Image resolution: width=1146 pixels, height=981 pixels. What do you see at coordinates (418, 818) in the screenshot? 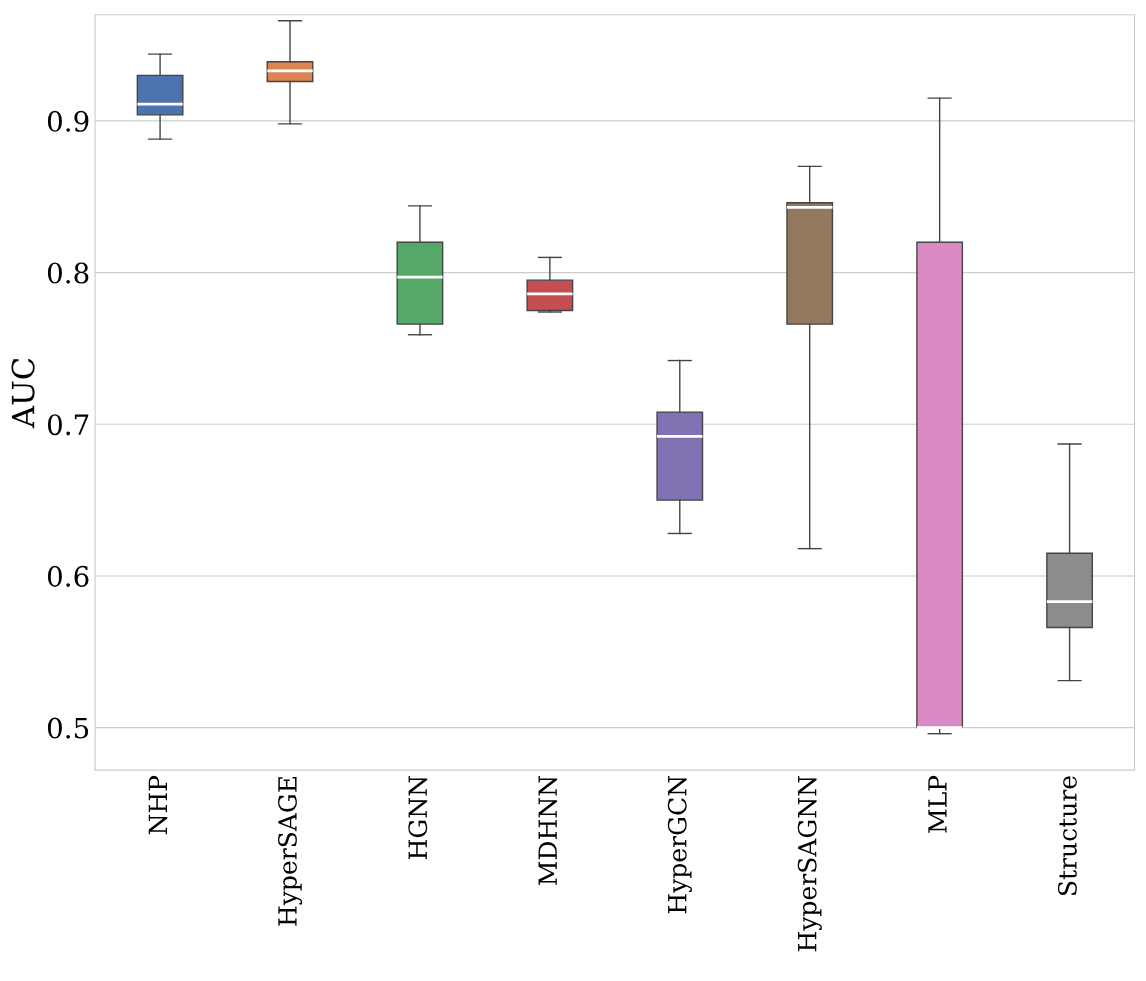
I see `x-tick-label: HGNN` at bounding box center [418, 818].